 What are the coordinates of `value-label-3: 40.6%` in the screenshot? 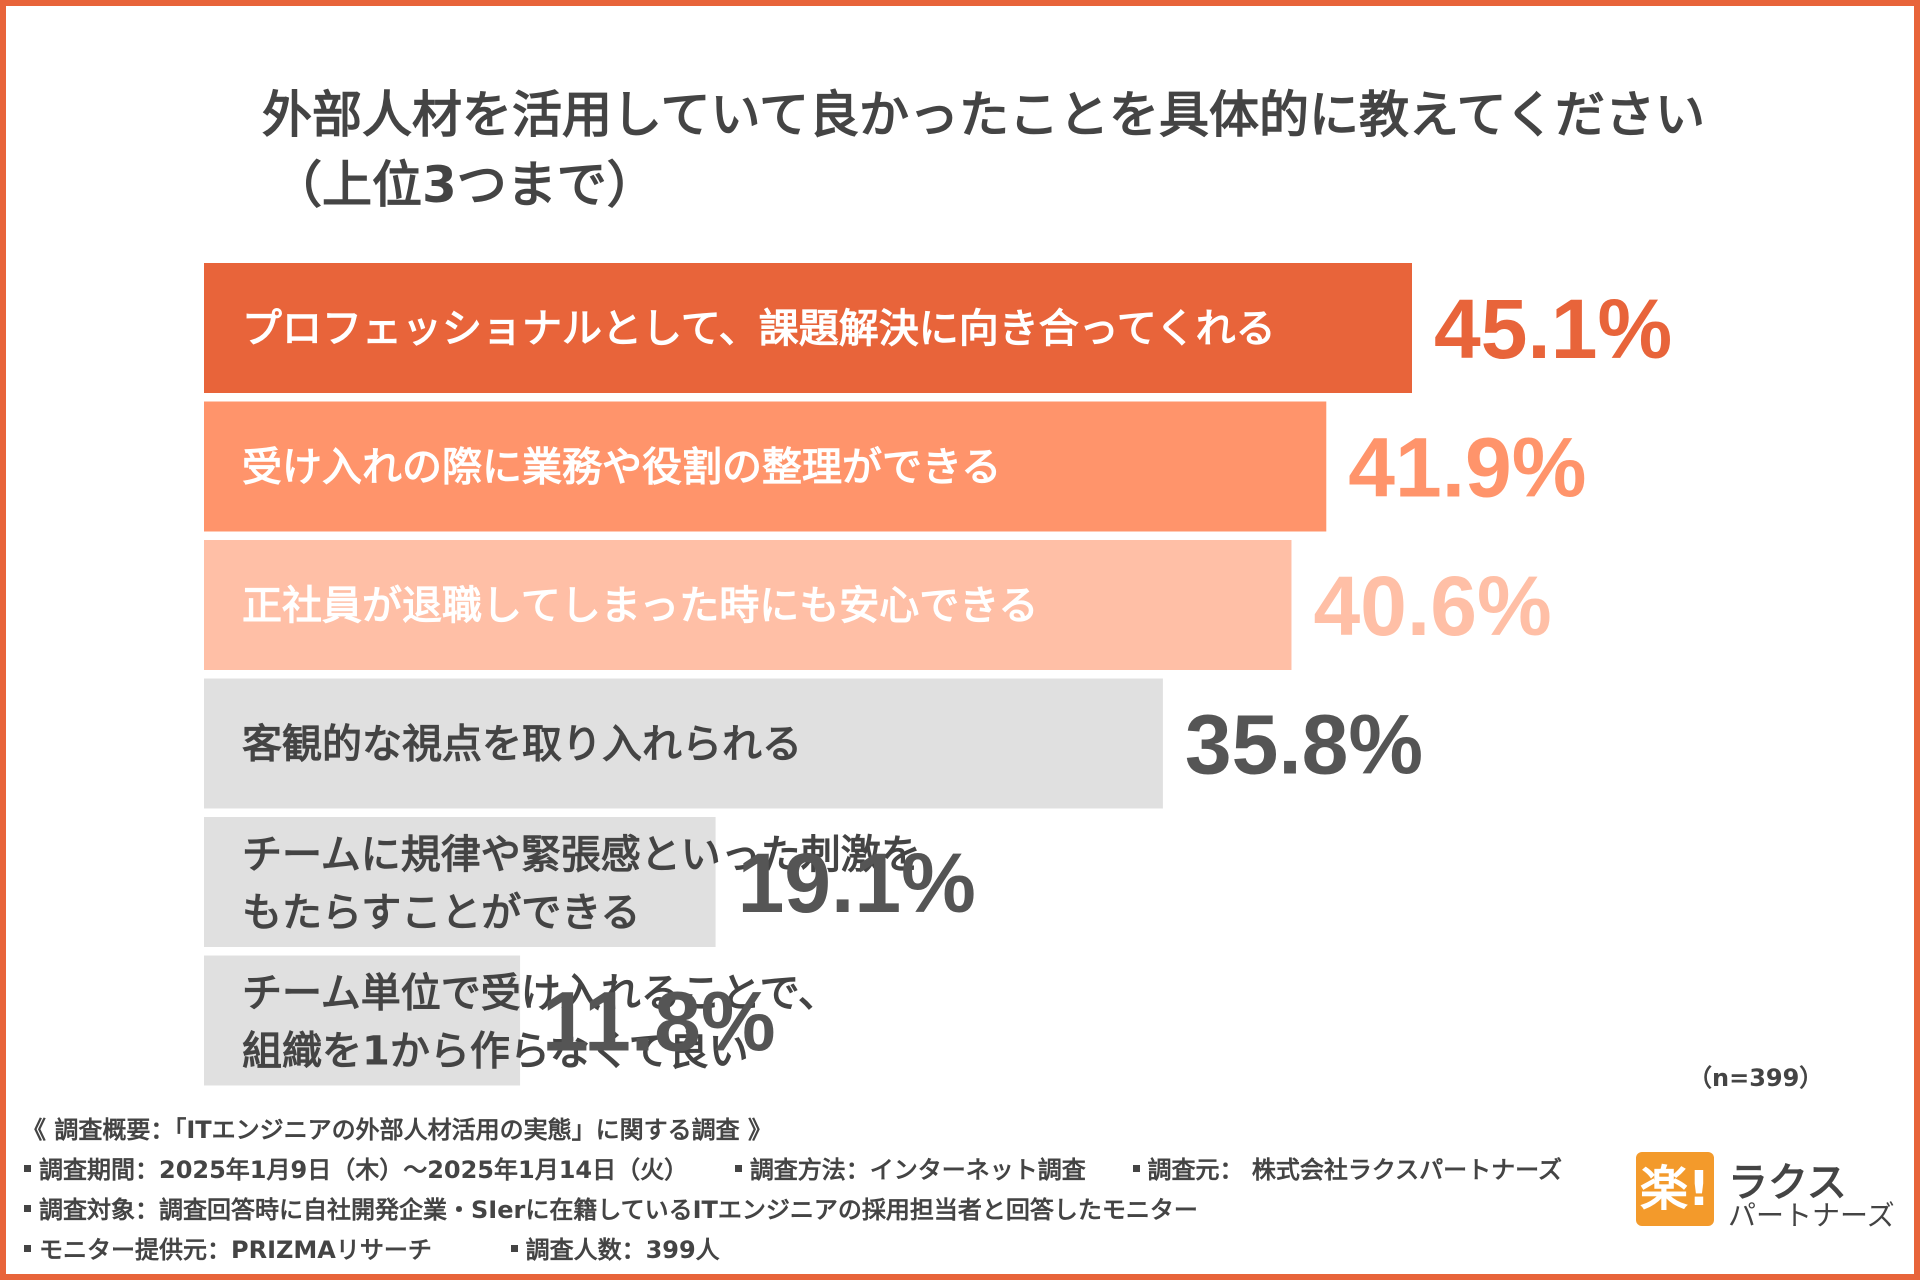 It's located at (1432, 606).